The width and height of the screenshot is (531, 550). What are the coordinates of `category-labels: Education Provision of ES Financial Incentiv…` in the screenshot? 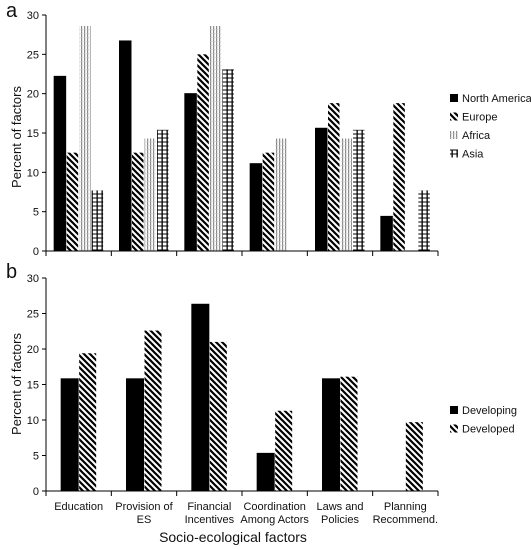 It's located at (246, 513).